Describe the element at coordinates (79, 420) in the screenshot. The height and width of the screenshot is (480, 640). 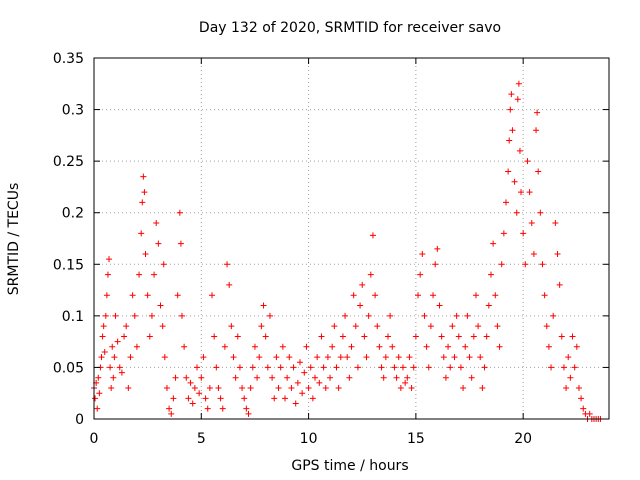
I see `y-tick-label: 0` at that location.